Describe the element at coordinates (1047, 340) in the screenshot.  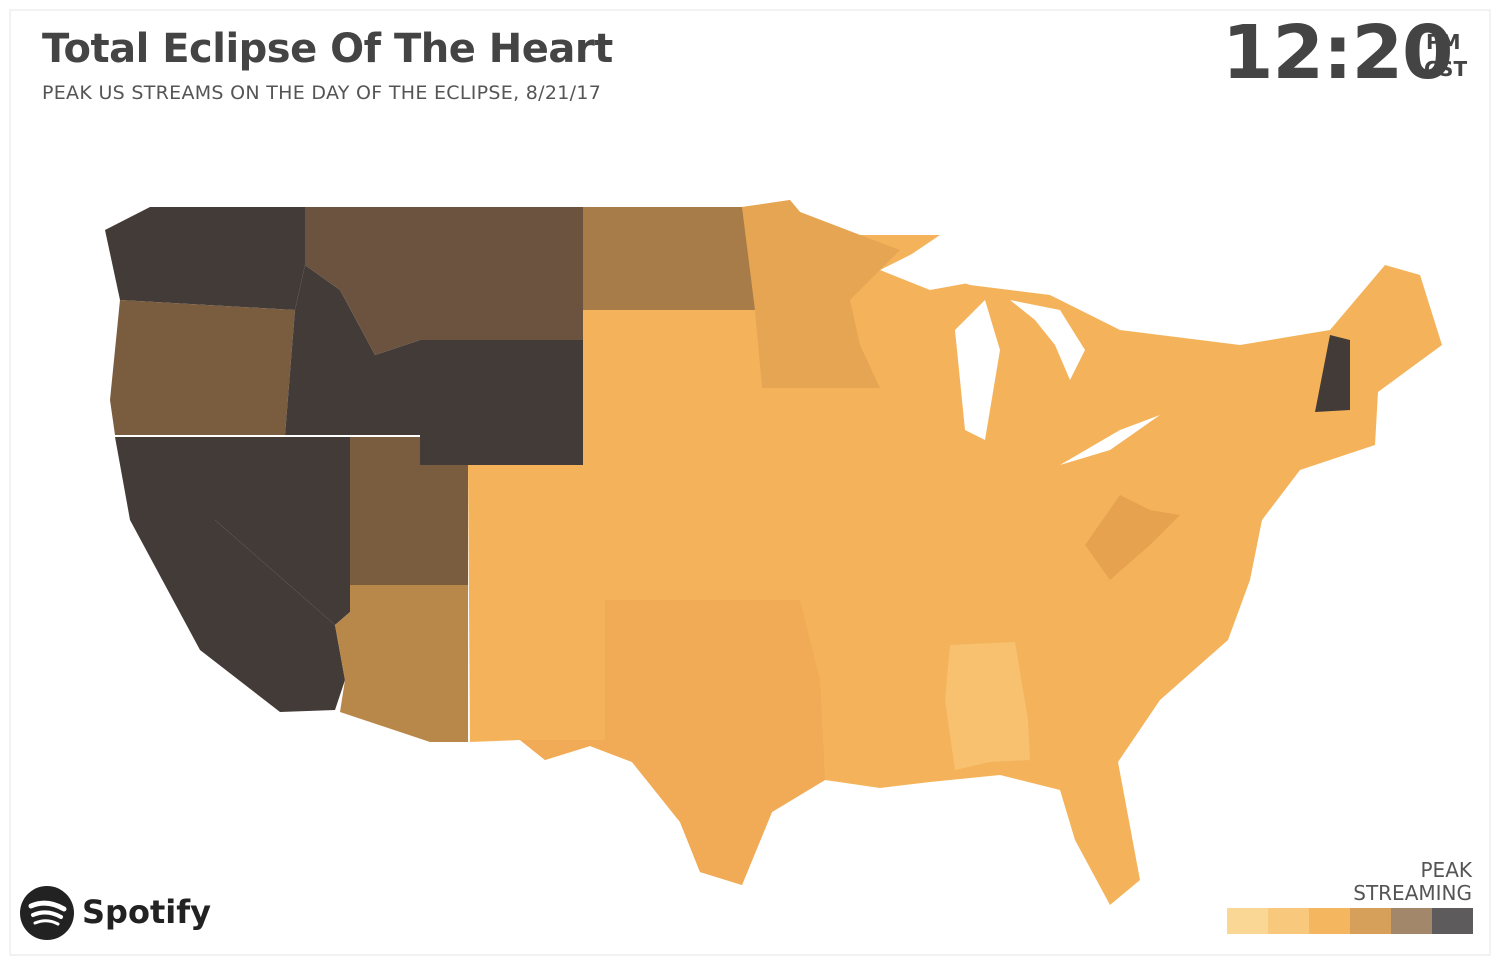
I see `lake-huron` at that location.